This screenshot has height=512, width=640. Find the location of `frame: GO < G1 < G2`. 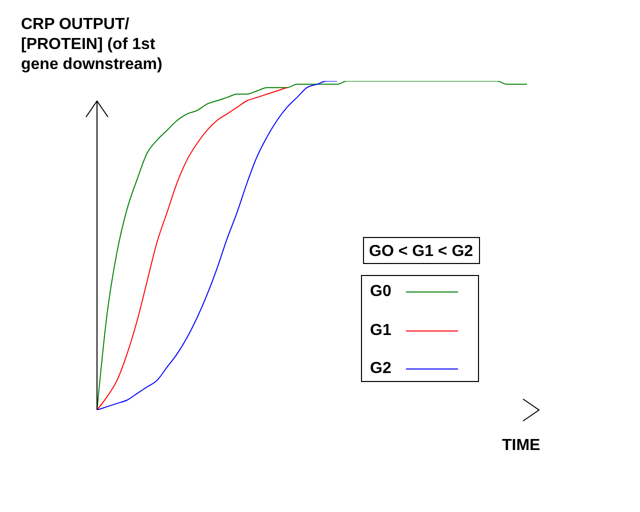

frame: GO < G1 < G2 is located at coordinates (421, 250).